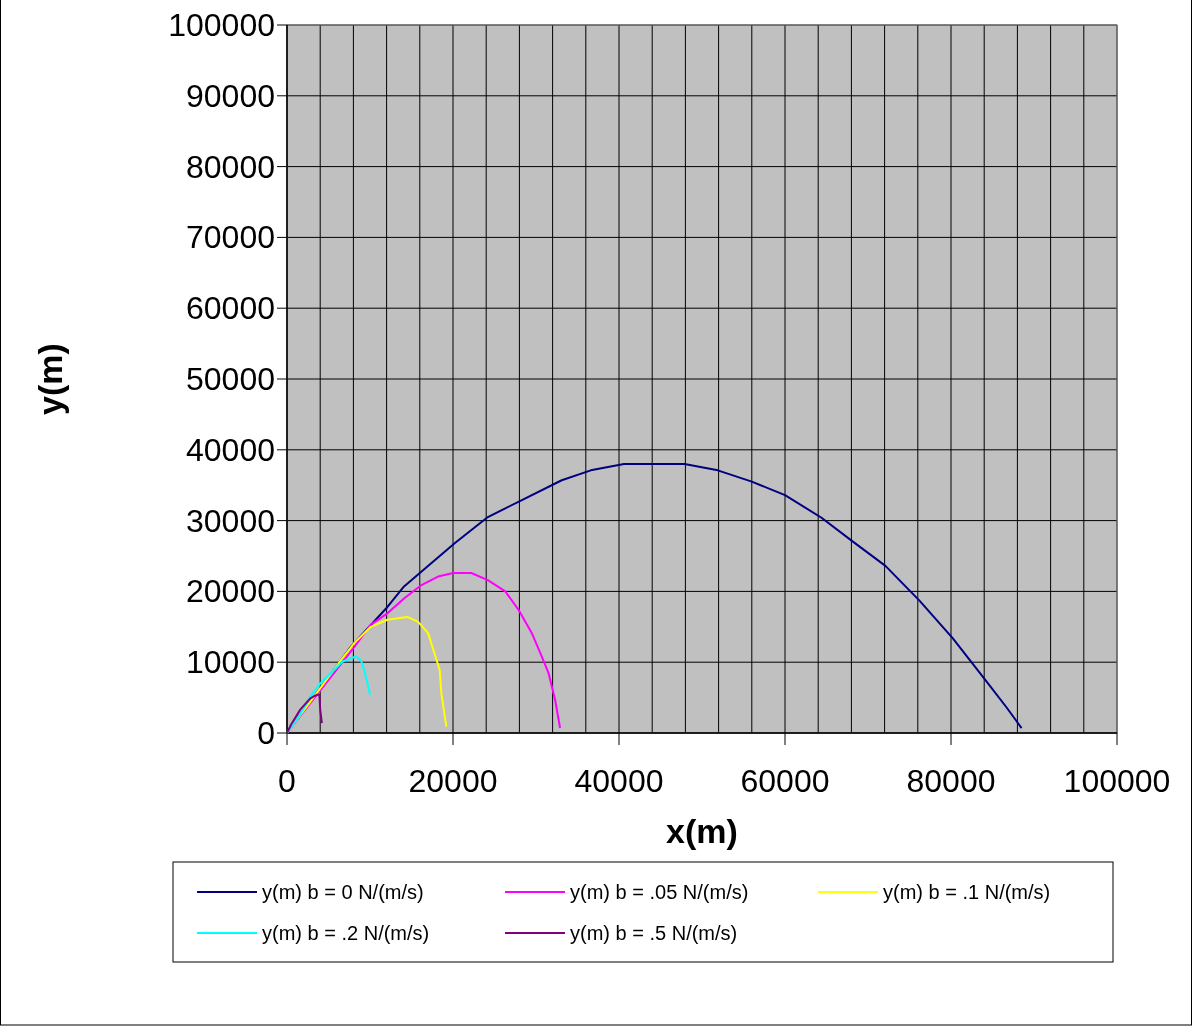  What do you see at coordinates (702, 831) in the screenshot?
I see `x-axis-title: x(m)` at bounding box center [702, 831].